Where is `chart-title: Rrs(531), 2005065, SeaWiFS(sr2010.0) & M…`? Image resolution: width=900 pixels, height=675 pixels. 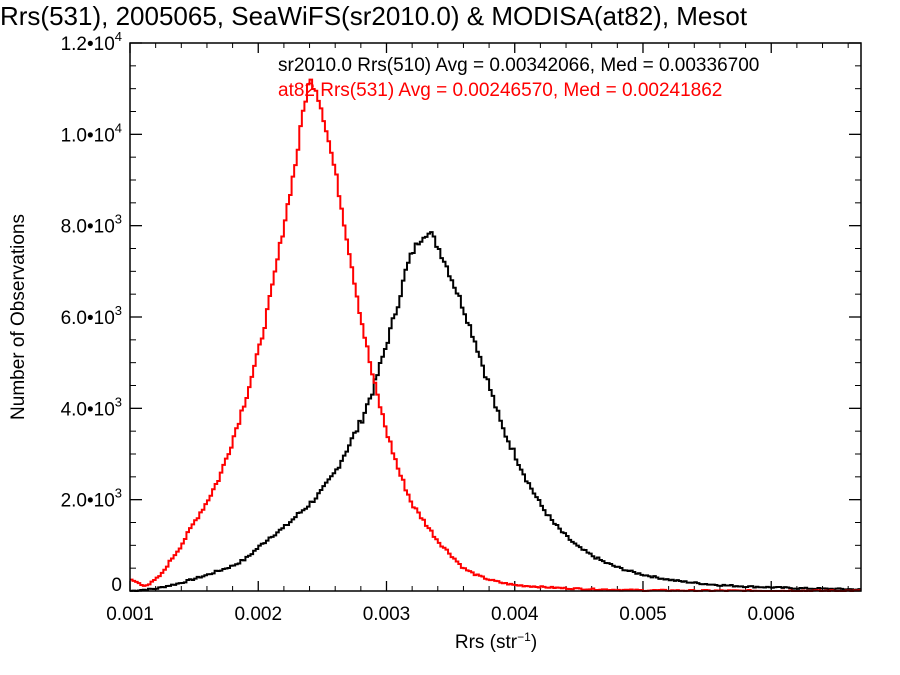
chart-title: Rrs(531), 2005065, SeaWiFS(sr2010.0) & M… is located at coordinates (374, 16).